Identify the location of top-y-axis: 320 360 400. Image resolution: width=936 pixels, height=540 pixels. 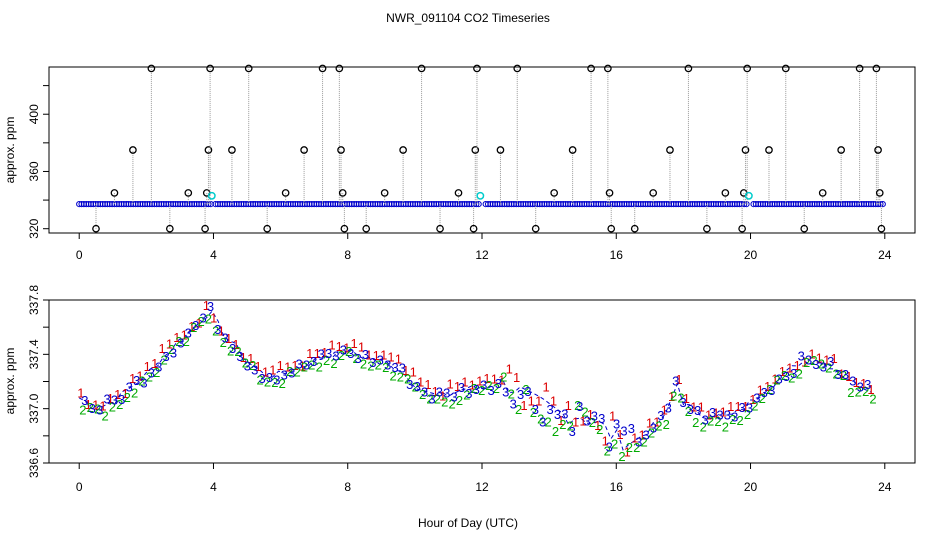
(38, 162).